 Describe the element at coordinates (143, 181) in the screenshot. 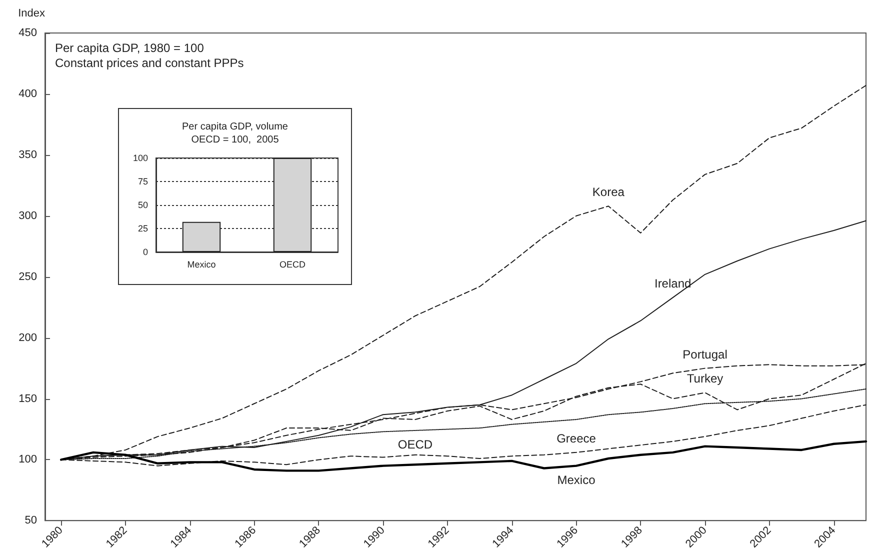

I see `y-tick-label: 75` at that location.